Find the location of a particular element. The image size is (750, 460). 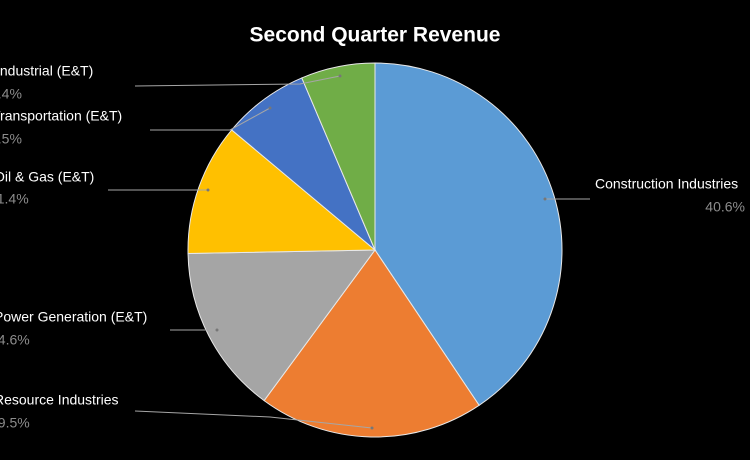

slice-label: Power Generation (E&T) is located at coordinates (73, 317).